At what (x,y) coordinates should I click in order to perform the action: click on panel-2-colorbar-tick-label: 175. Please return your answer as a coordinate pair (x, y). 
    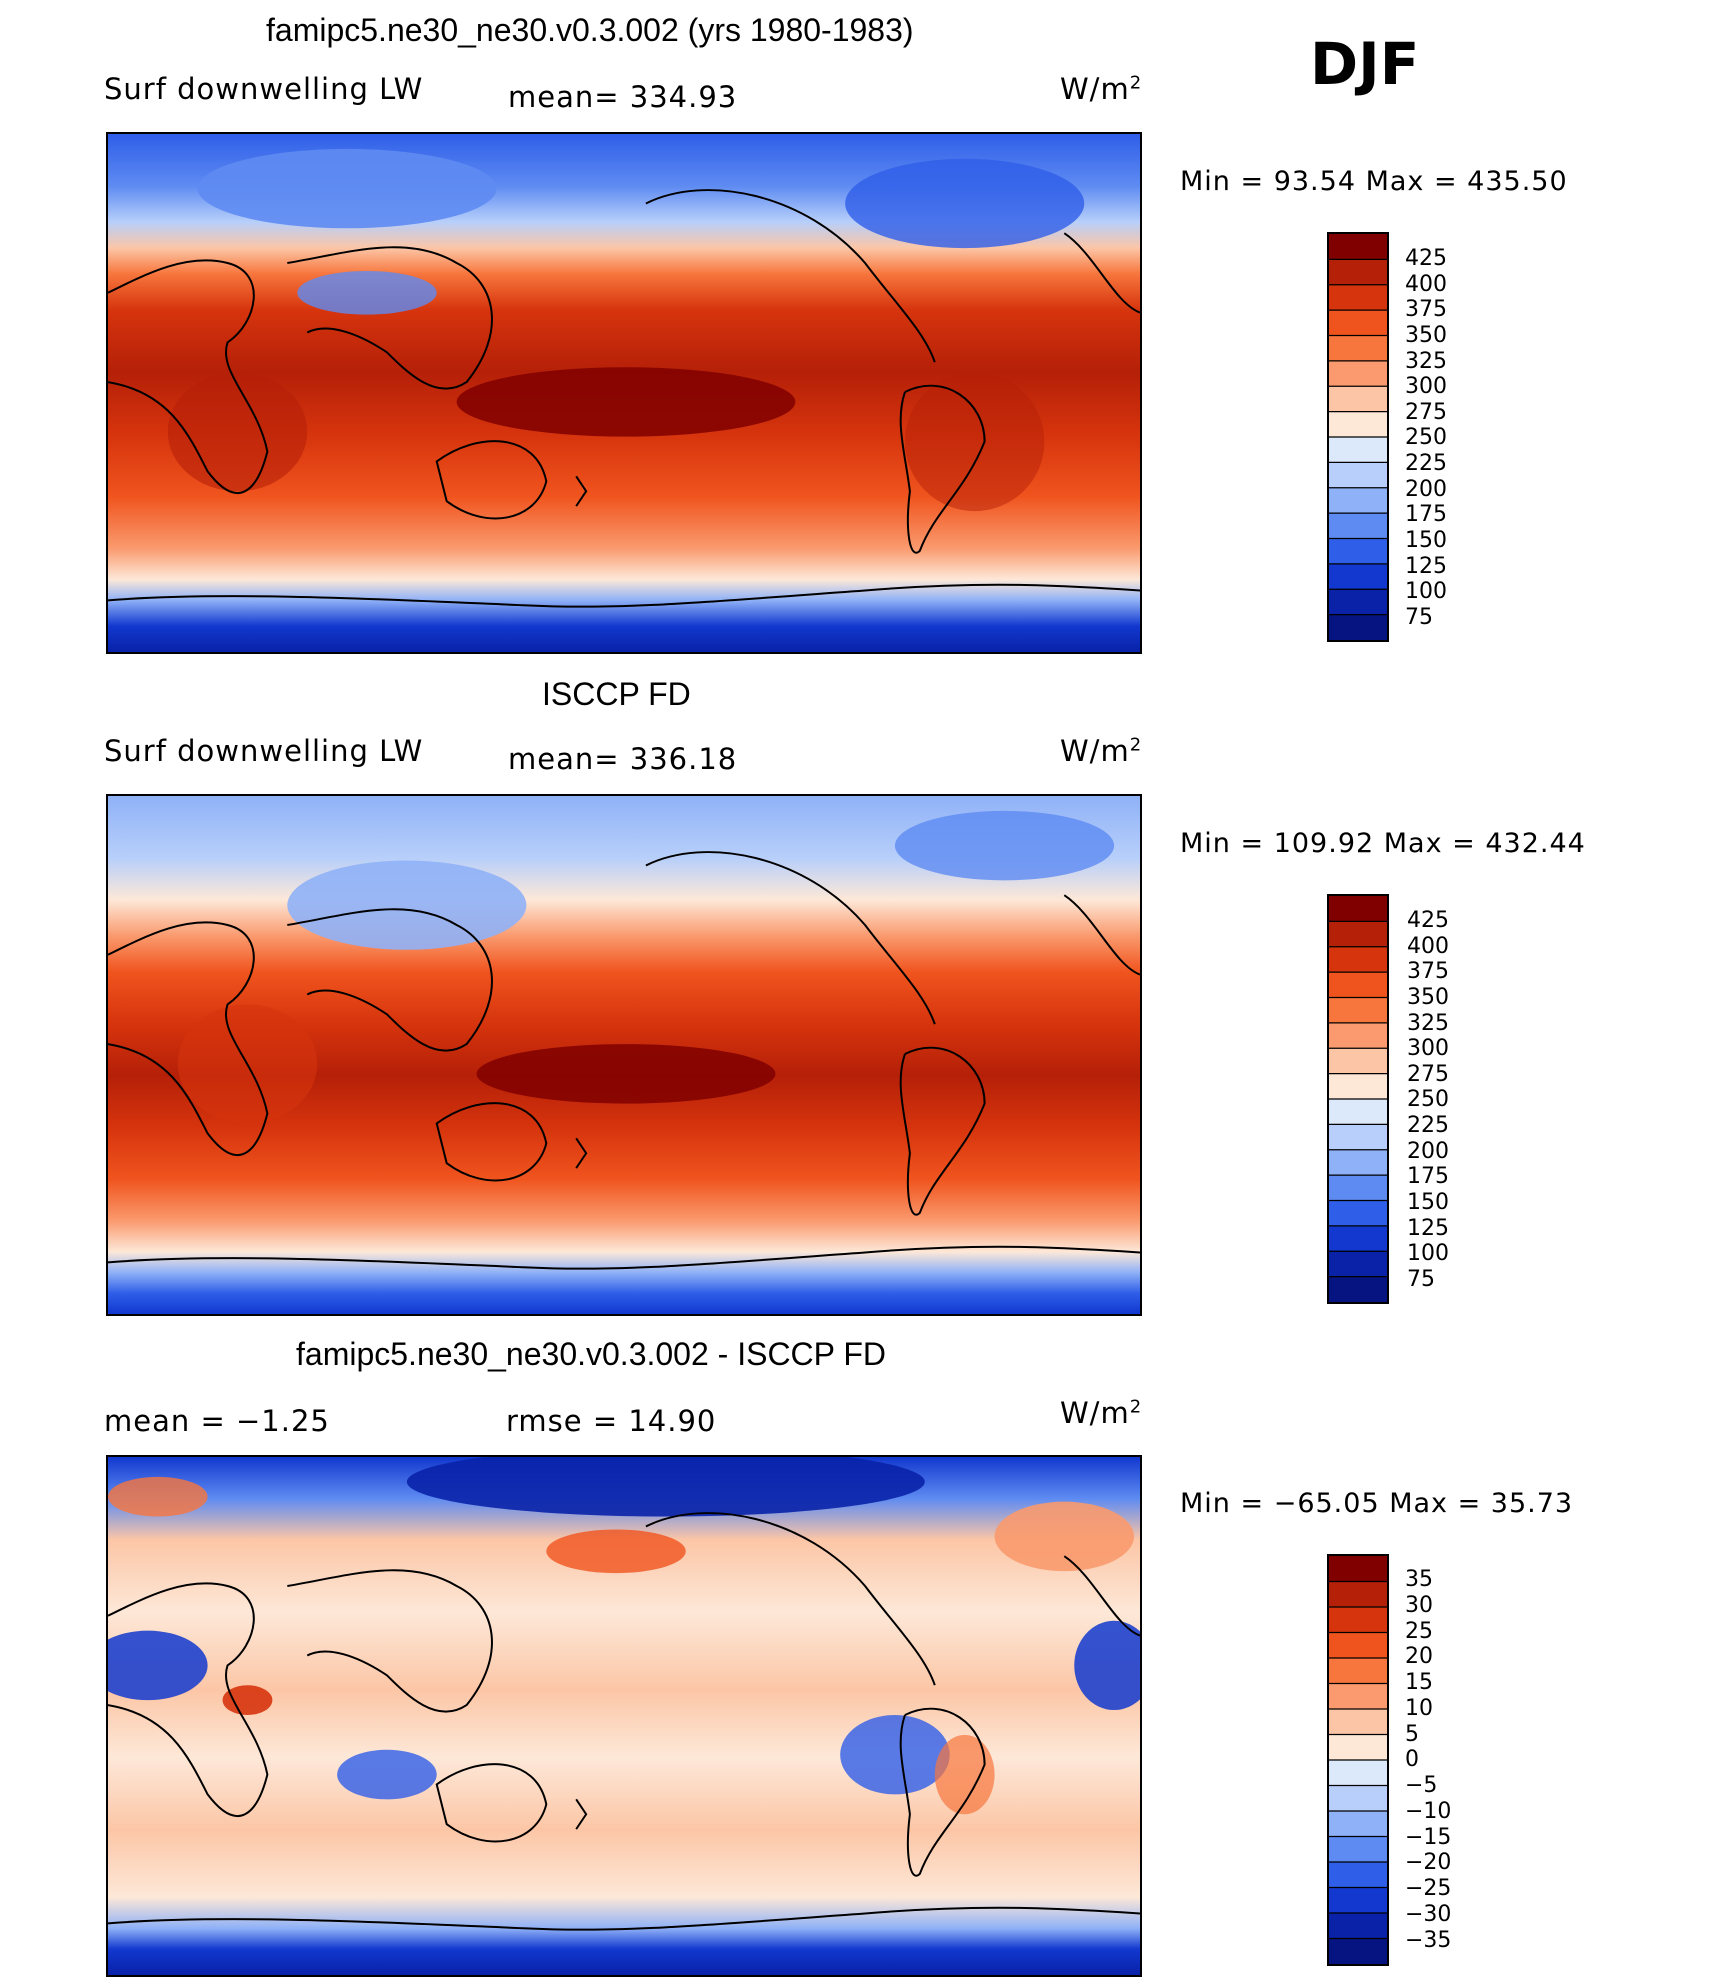
    Looking at the image, I should click on (1428, 1177).